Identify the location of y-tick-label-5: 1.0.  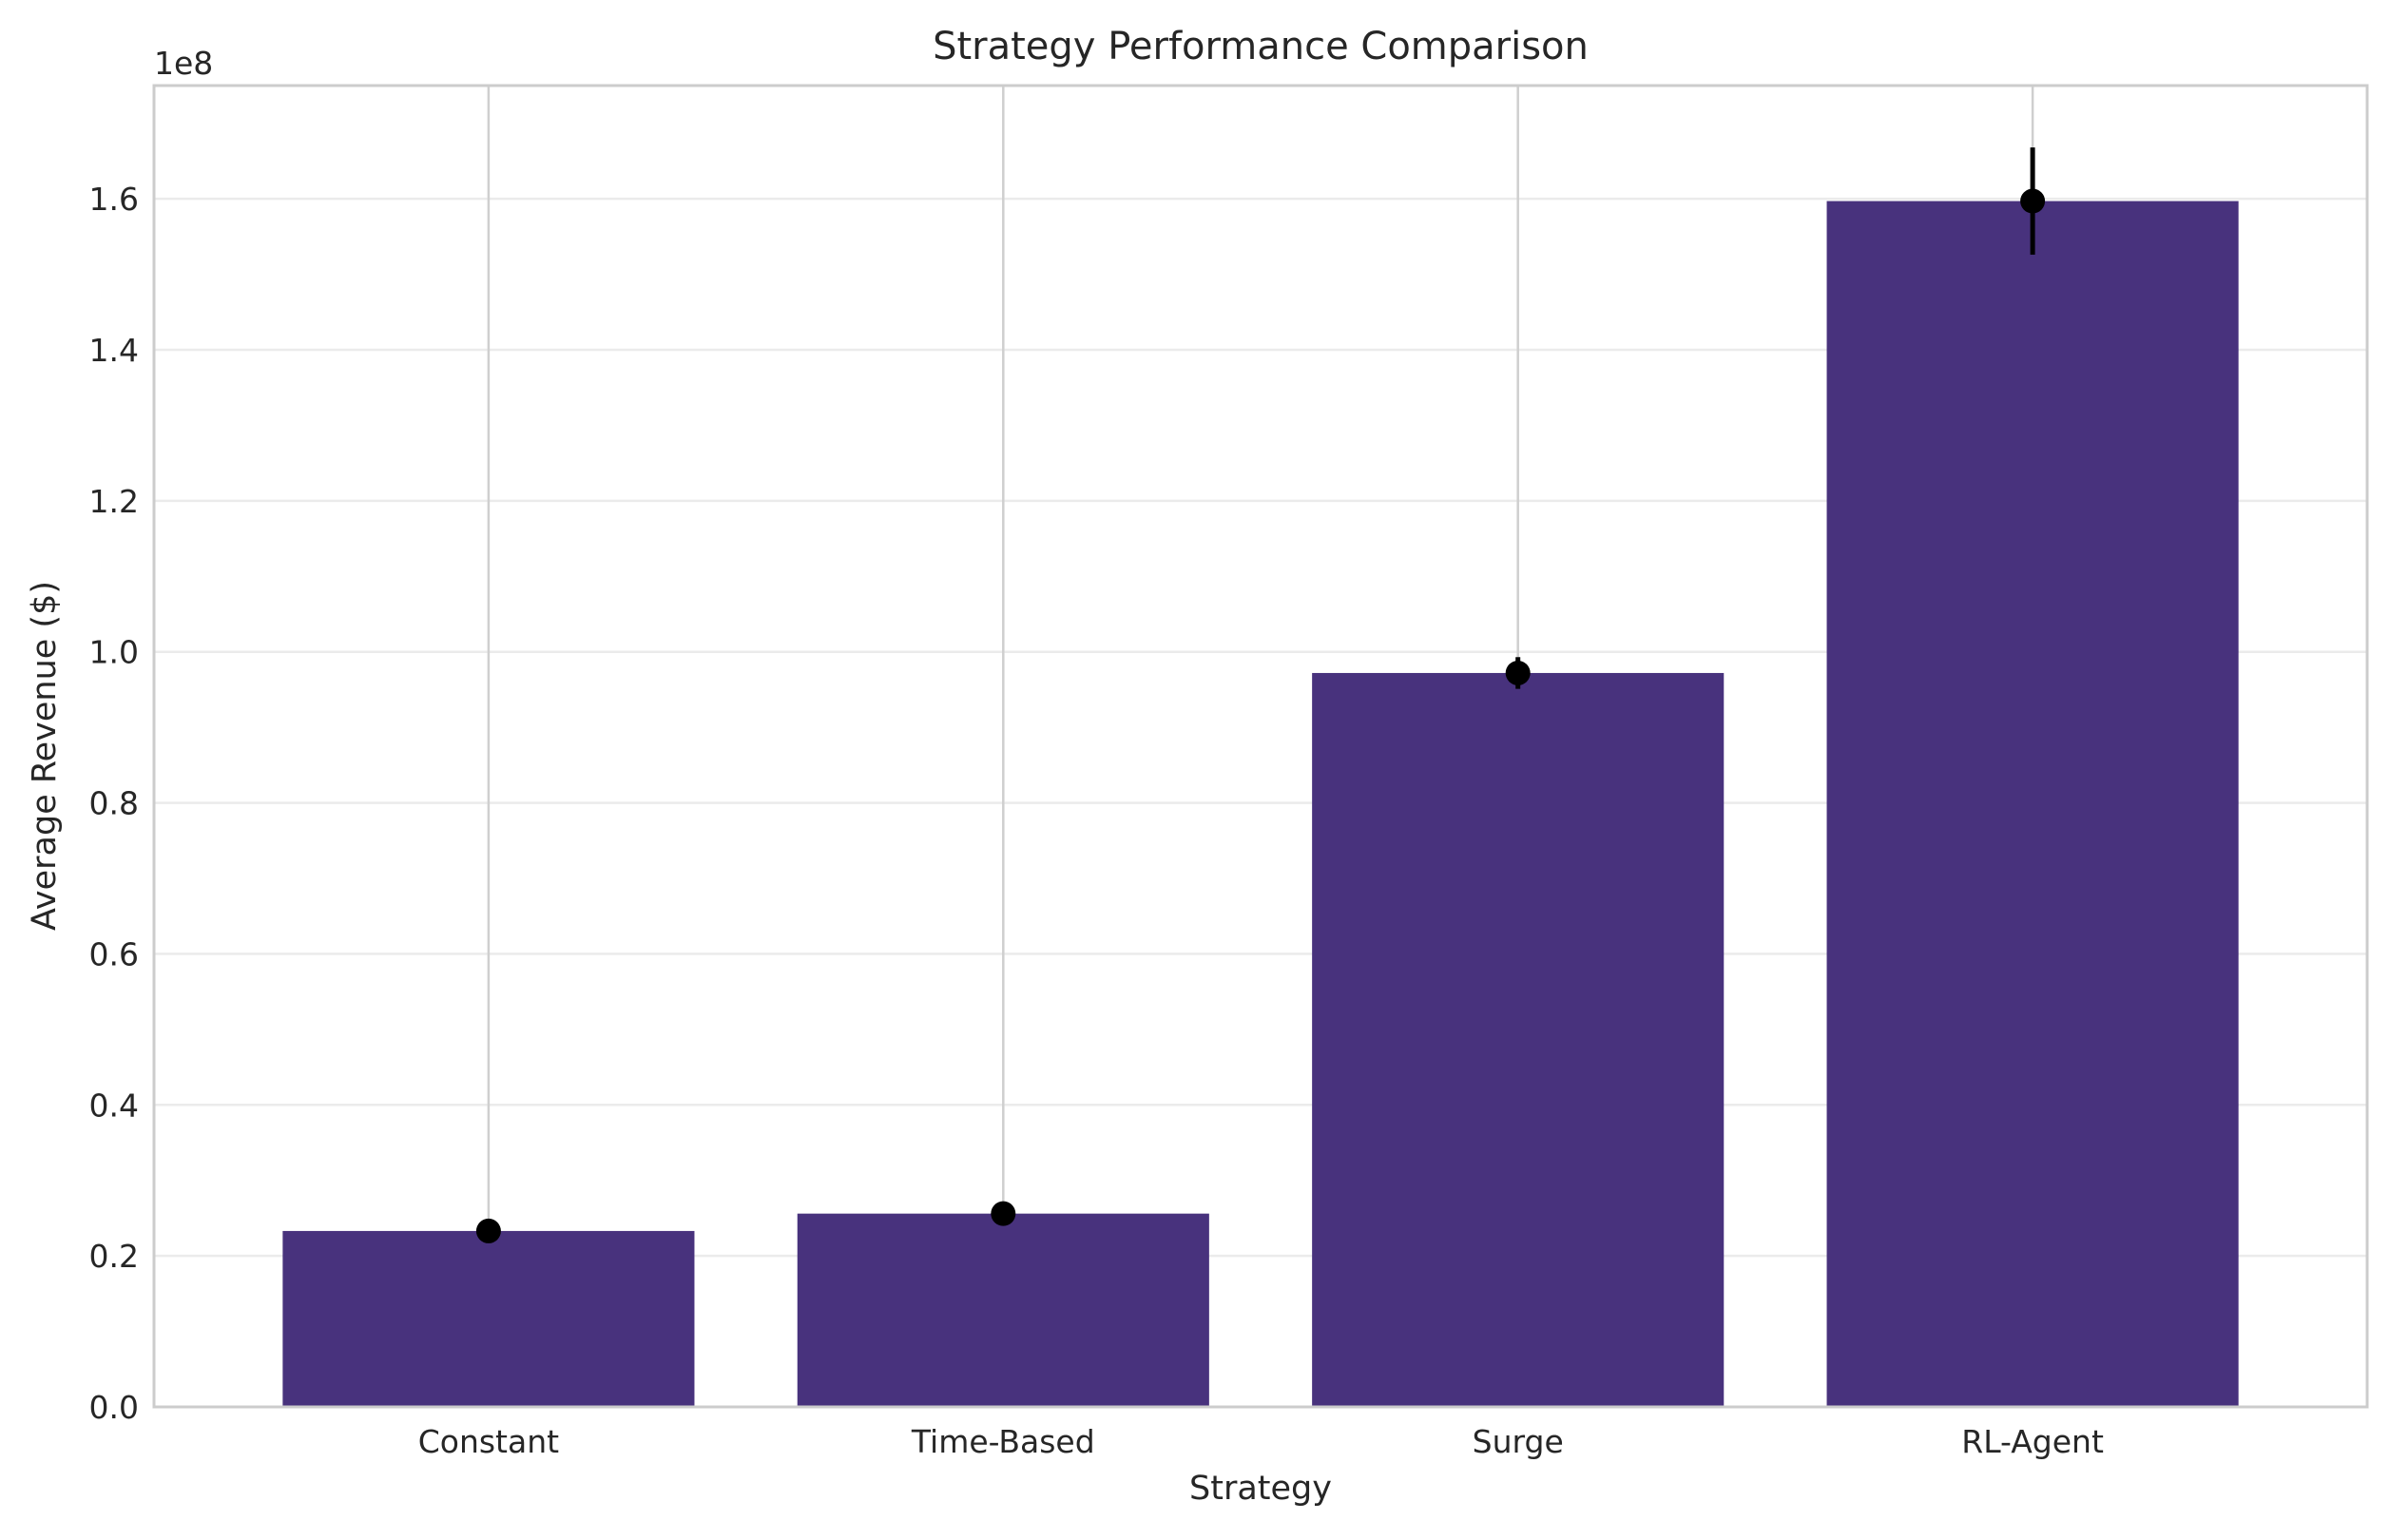
(114, 652).